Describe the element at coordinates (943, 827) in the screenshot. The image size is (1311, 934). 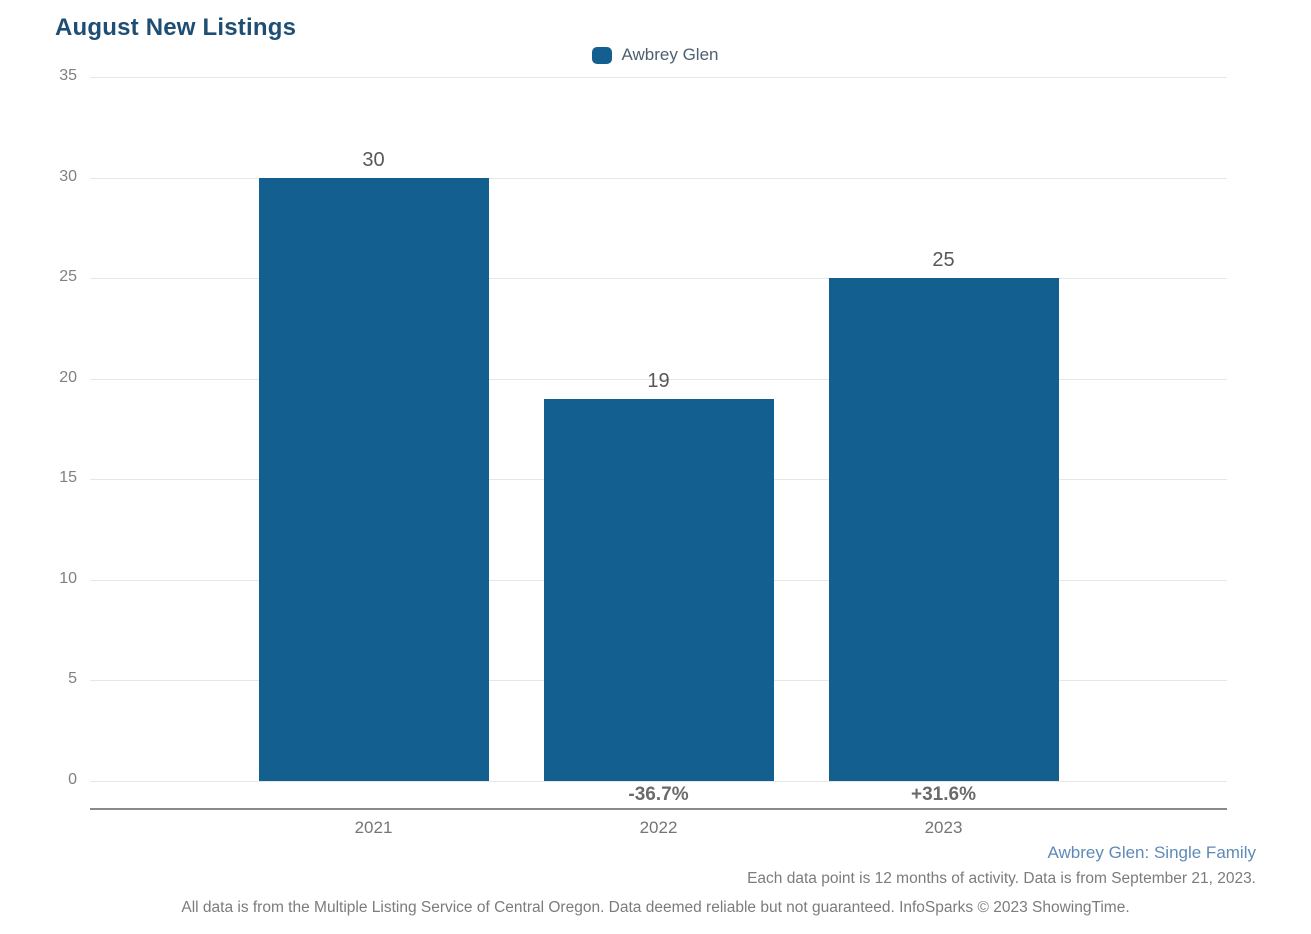
I see `x-axis-label-2023: 2023` at that location.